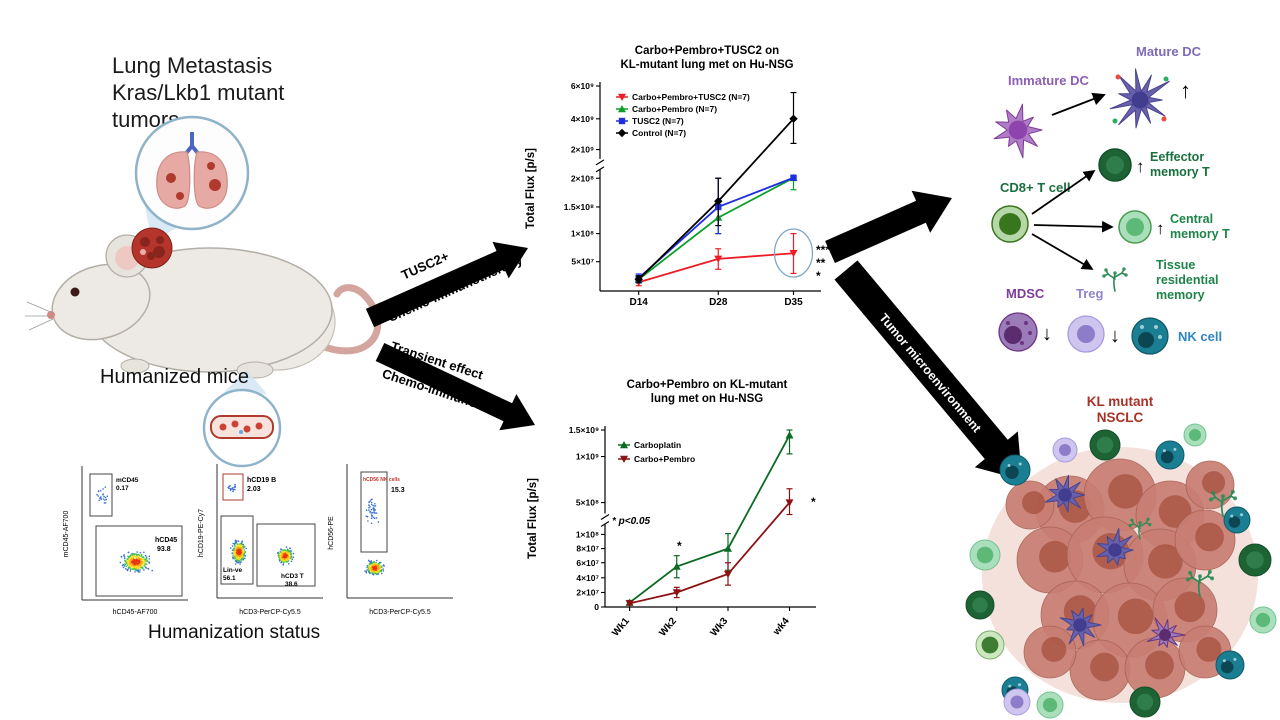 The height and width of the screenshot is (720, 1280). I want to click on tumor-label-1: KL mutant, so click(1120, 401).